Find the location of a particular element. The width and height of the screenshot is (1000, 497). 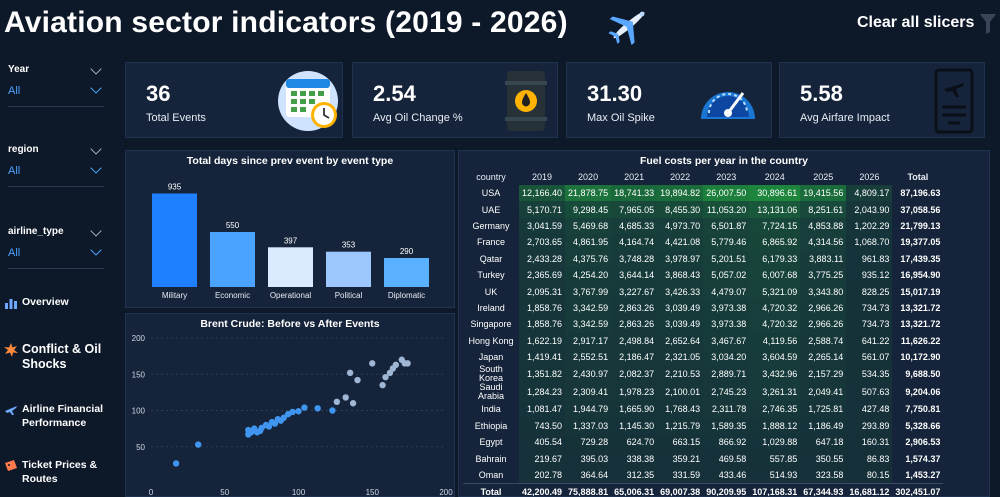

value-cell: 561.07 is located at coordinates (869, 357).